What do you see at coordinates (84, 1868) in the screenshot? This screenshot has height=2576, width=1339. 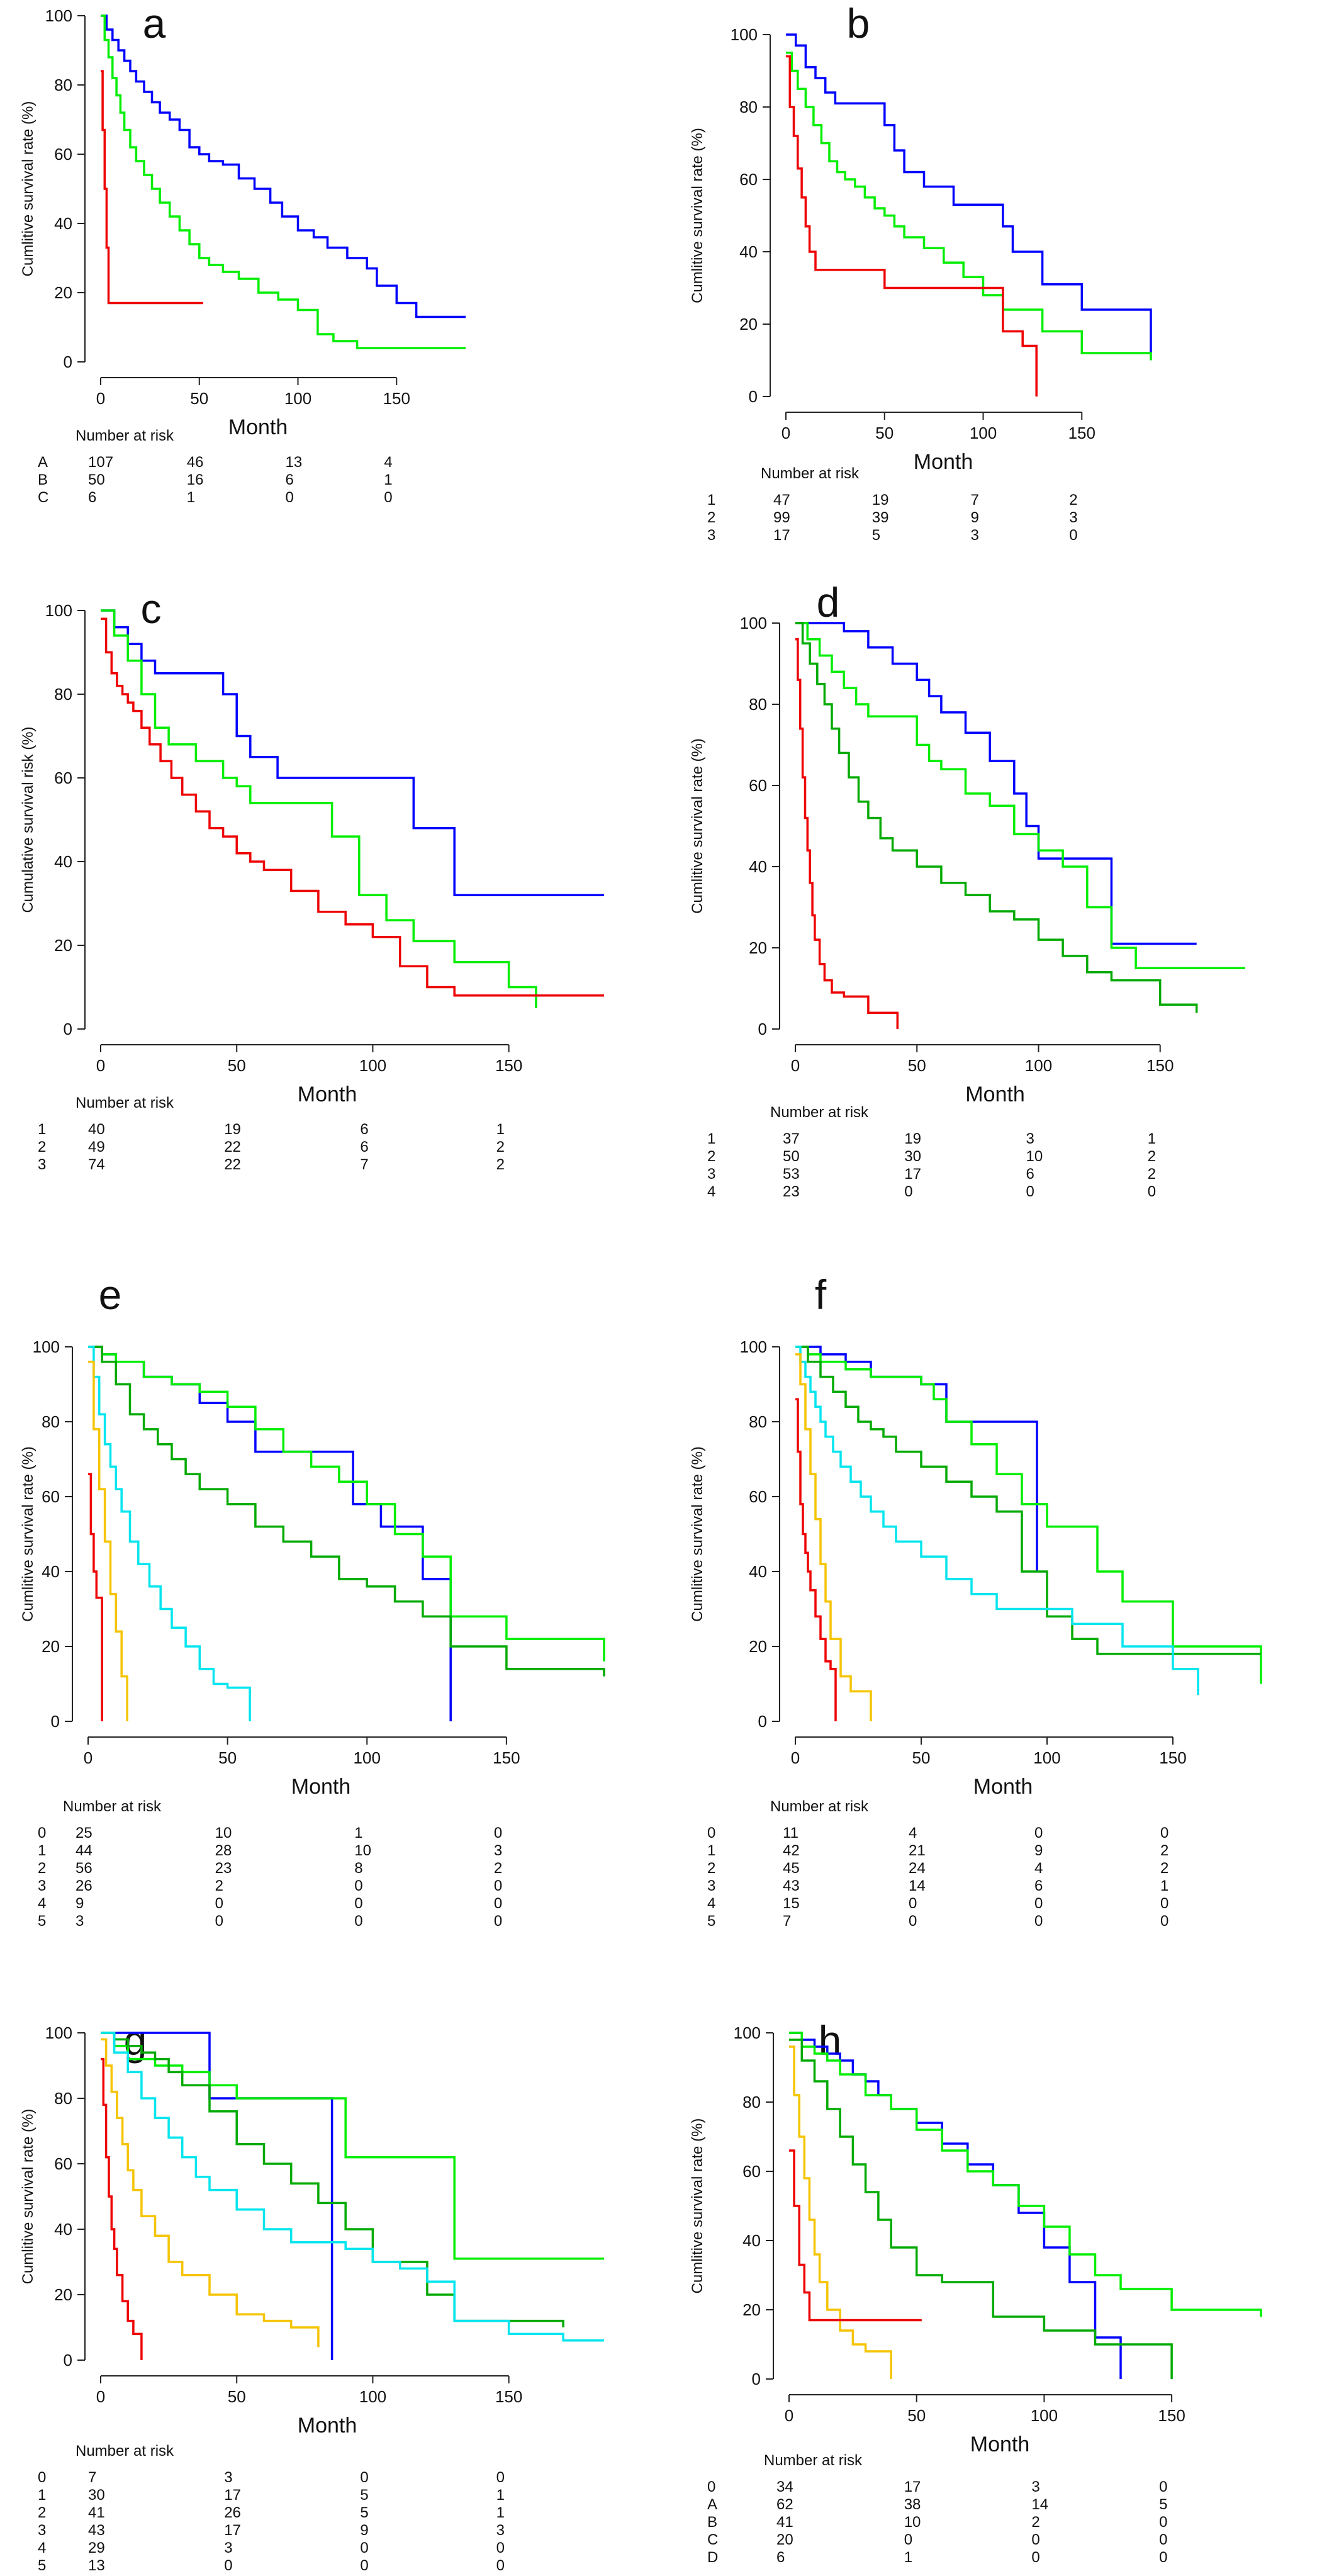 I see `risk-cell: 56` at bounding box center [84, 1868].